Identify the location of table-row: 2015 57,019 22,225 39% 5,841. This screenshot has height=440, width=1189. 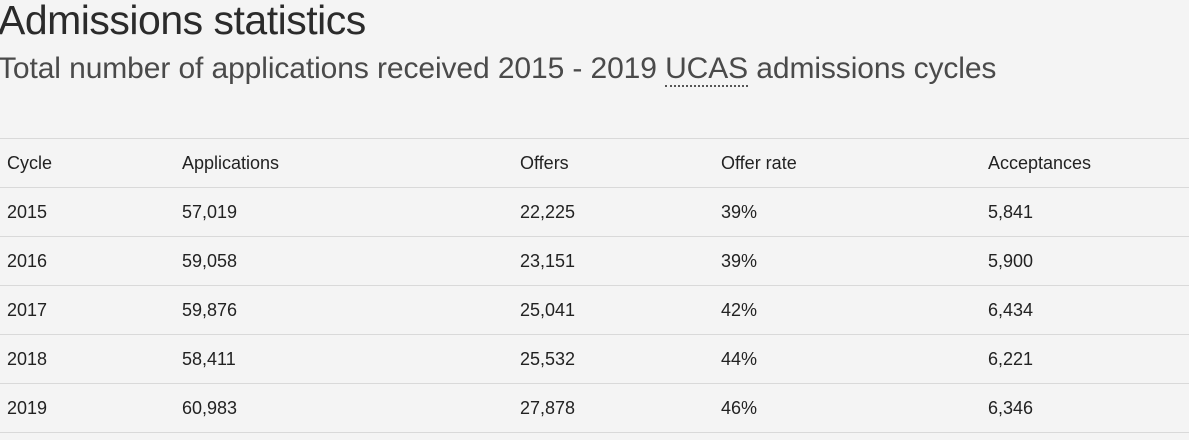
(594, 212).